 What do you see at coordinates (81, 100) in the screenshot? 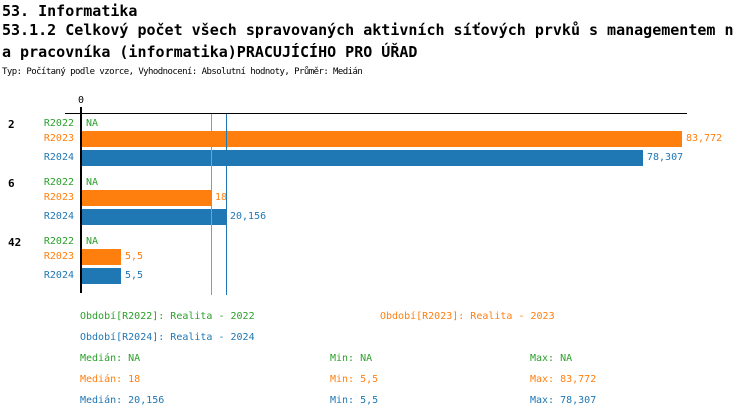
I see `zero-tick-label: 0` at bounding box center [81, 100].